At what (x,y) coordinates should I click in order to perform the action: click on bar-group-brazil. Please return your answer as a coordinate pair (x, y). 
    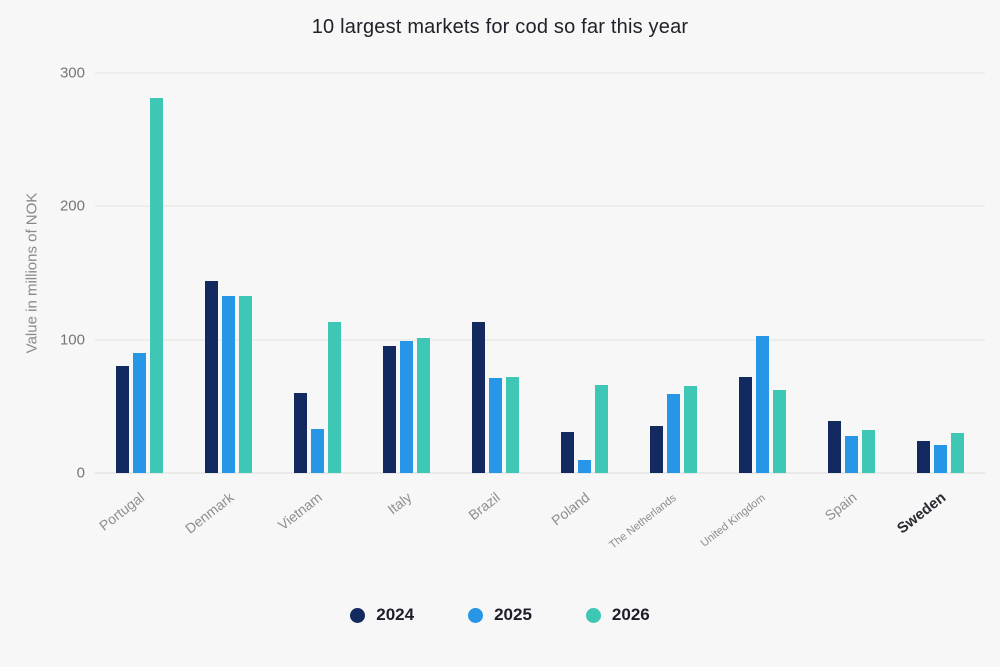
    Looking at the image, I should click on (495, 397).